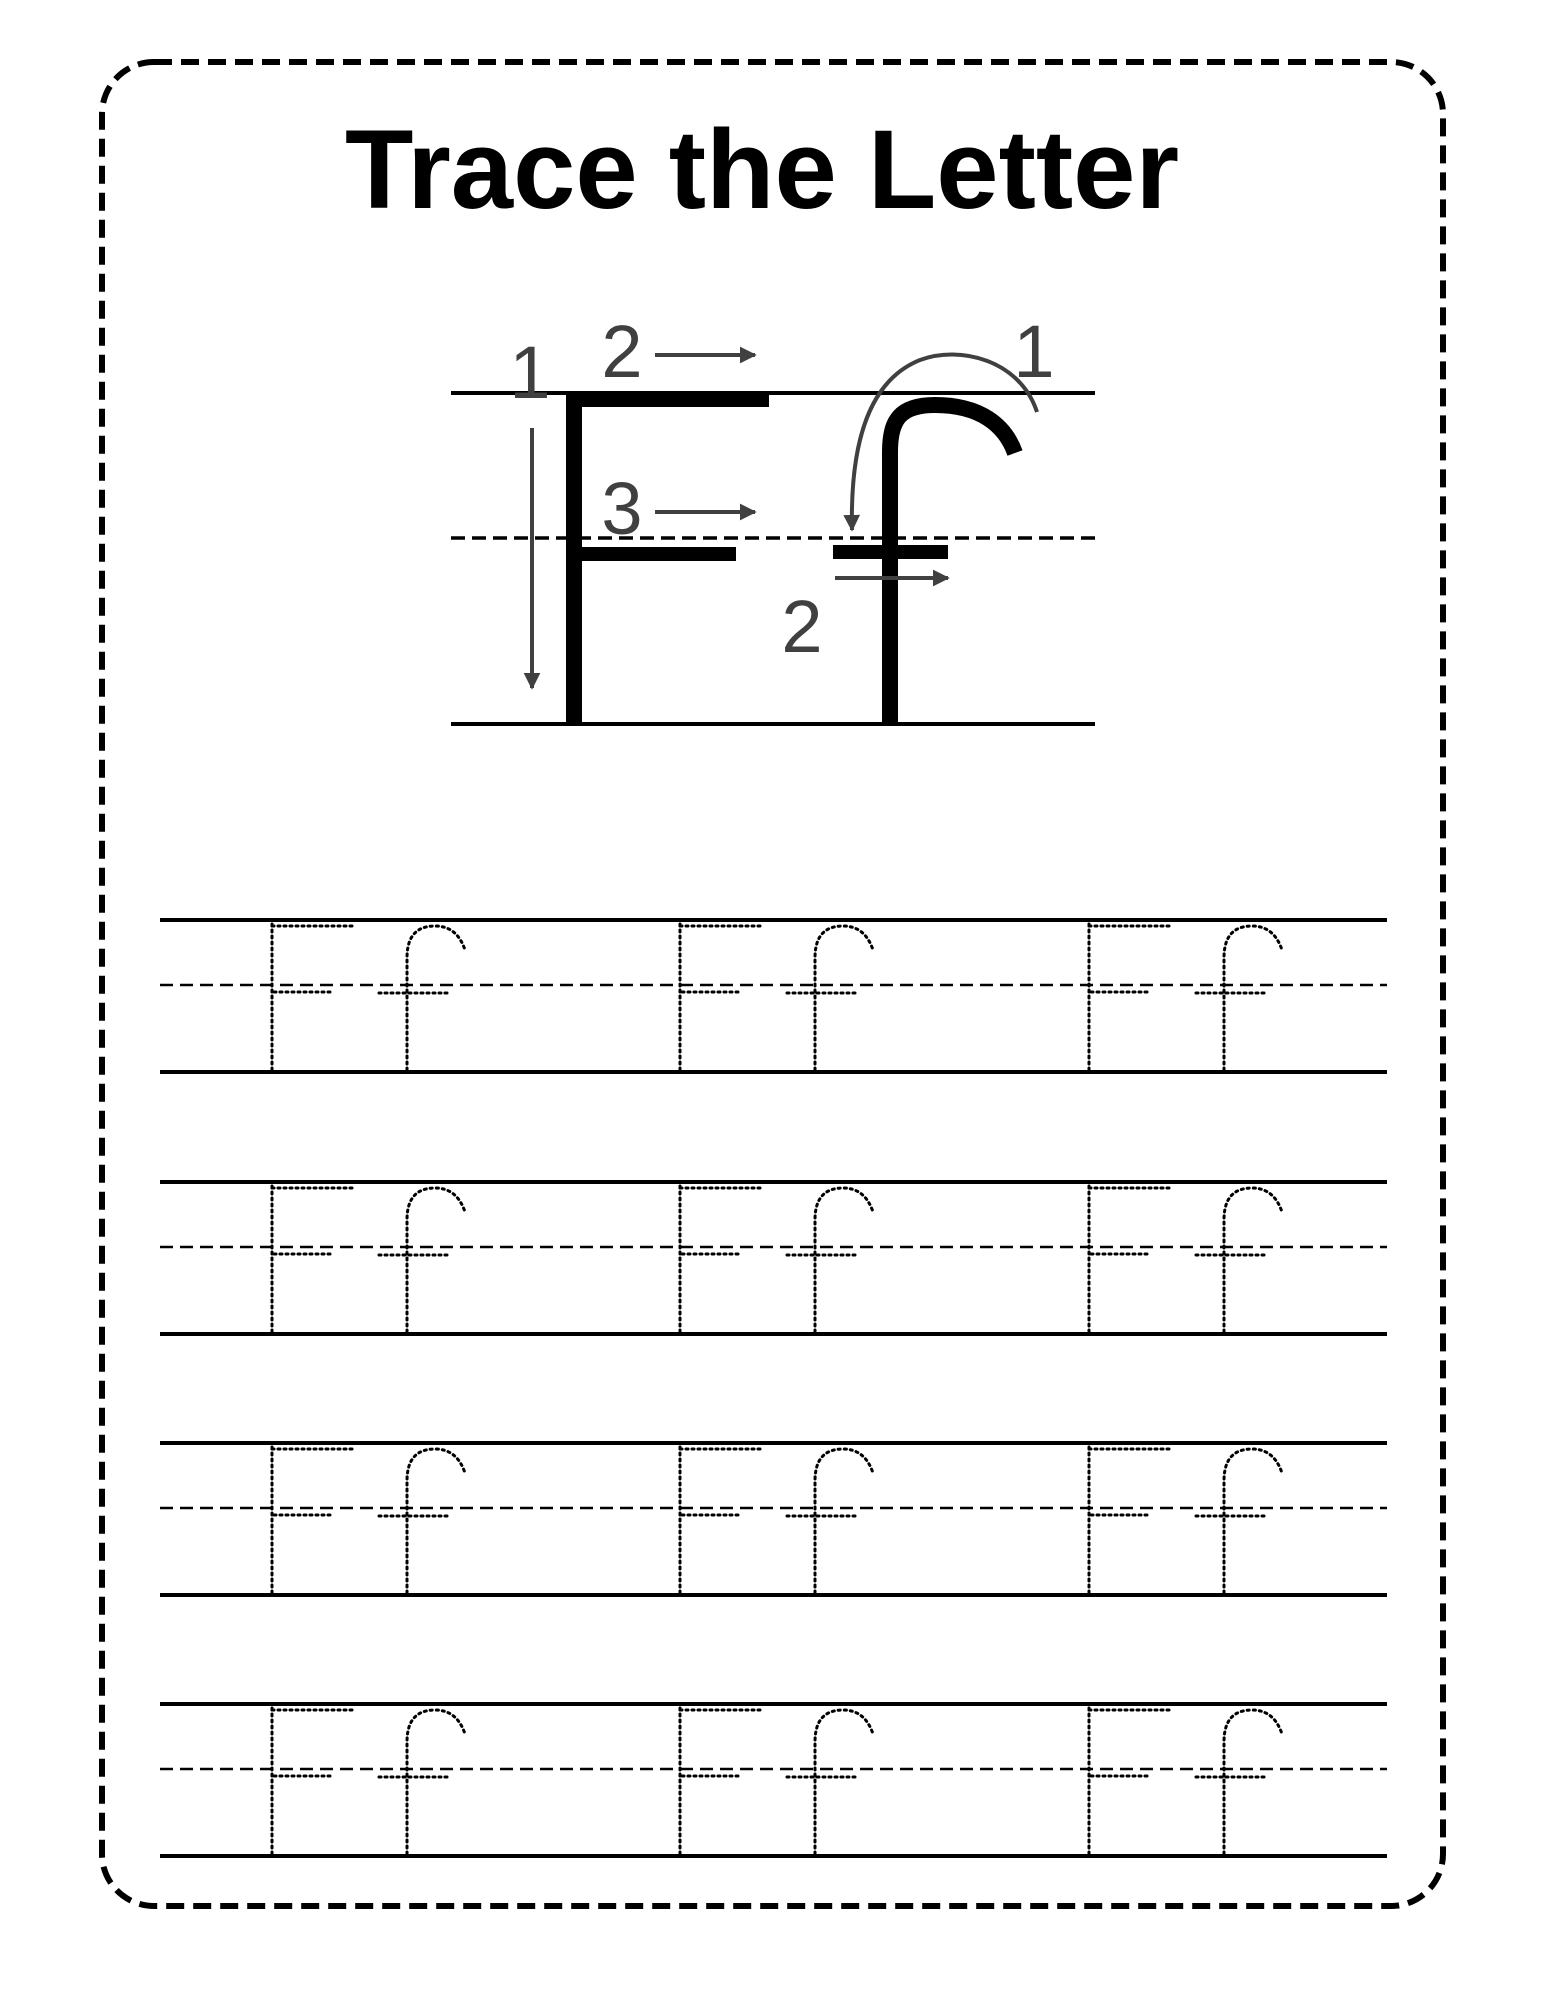 The height and width of the screenshot is (2000, 1545). I want to click on lowercase-stroke-number-2: 2, so click(801, 626).